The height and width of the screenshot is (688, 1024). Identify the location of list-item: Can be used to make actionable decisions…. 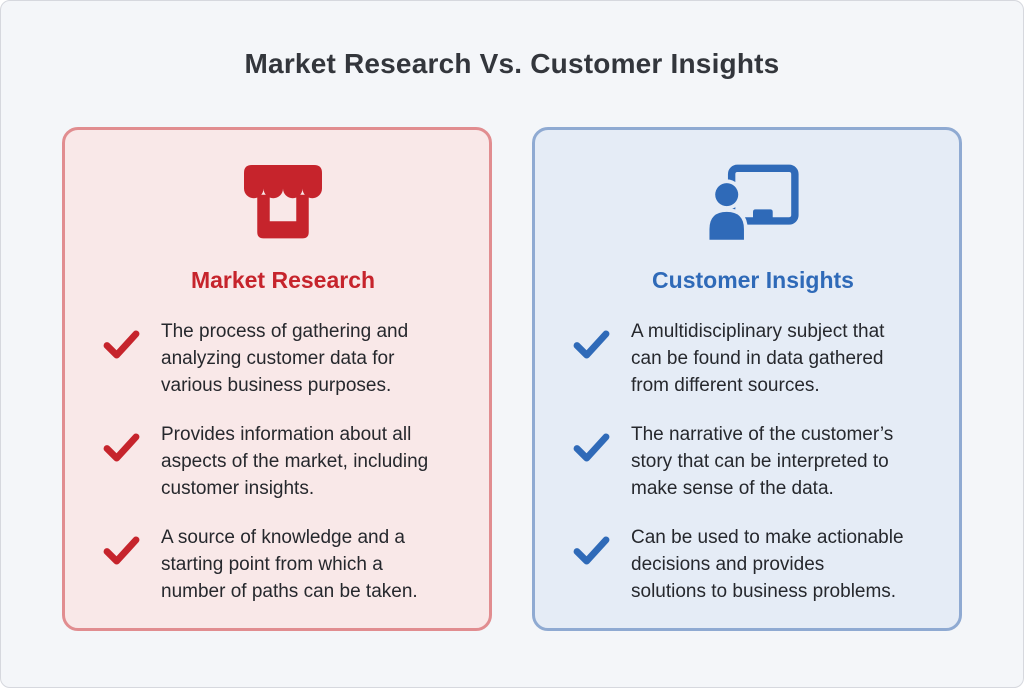
(753, 564).